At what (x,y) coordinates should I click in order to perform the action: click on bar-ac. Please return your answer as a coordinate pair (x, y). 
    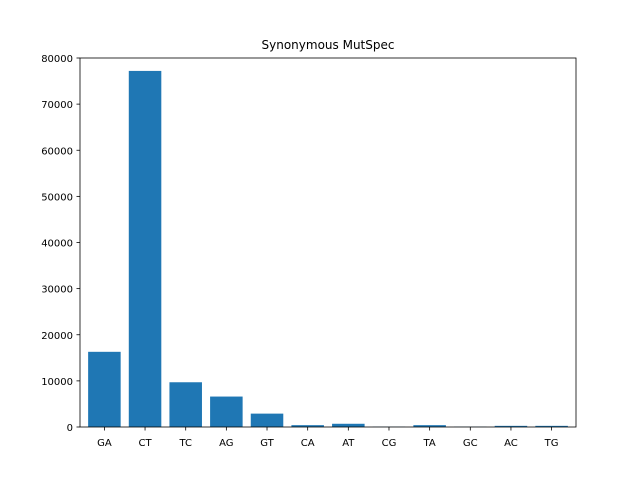
    Looking at the image, I should click on (511, 426).